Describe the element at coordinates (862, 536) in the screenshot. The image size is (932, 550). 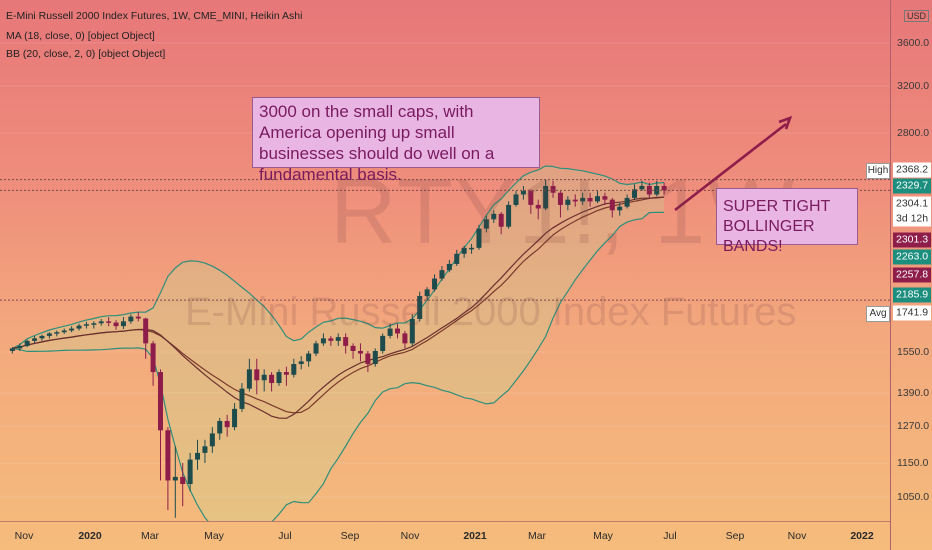
I see `time-tick: 2022` at that location.